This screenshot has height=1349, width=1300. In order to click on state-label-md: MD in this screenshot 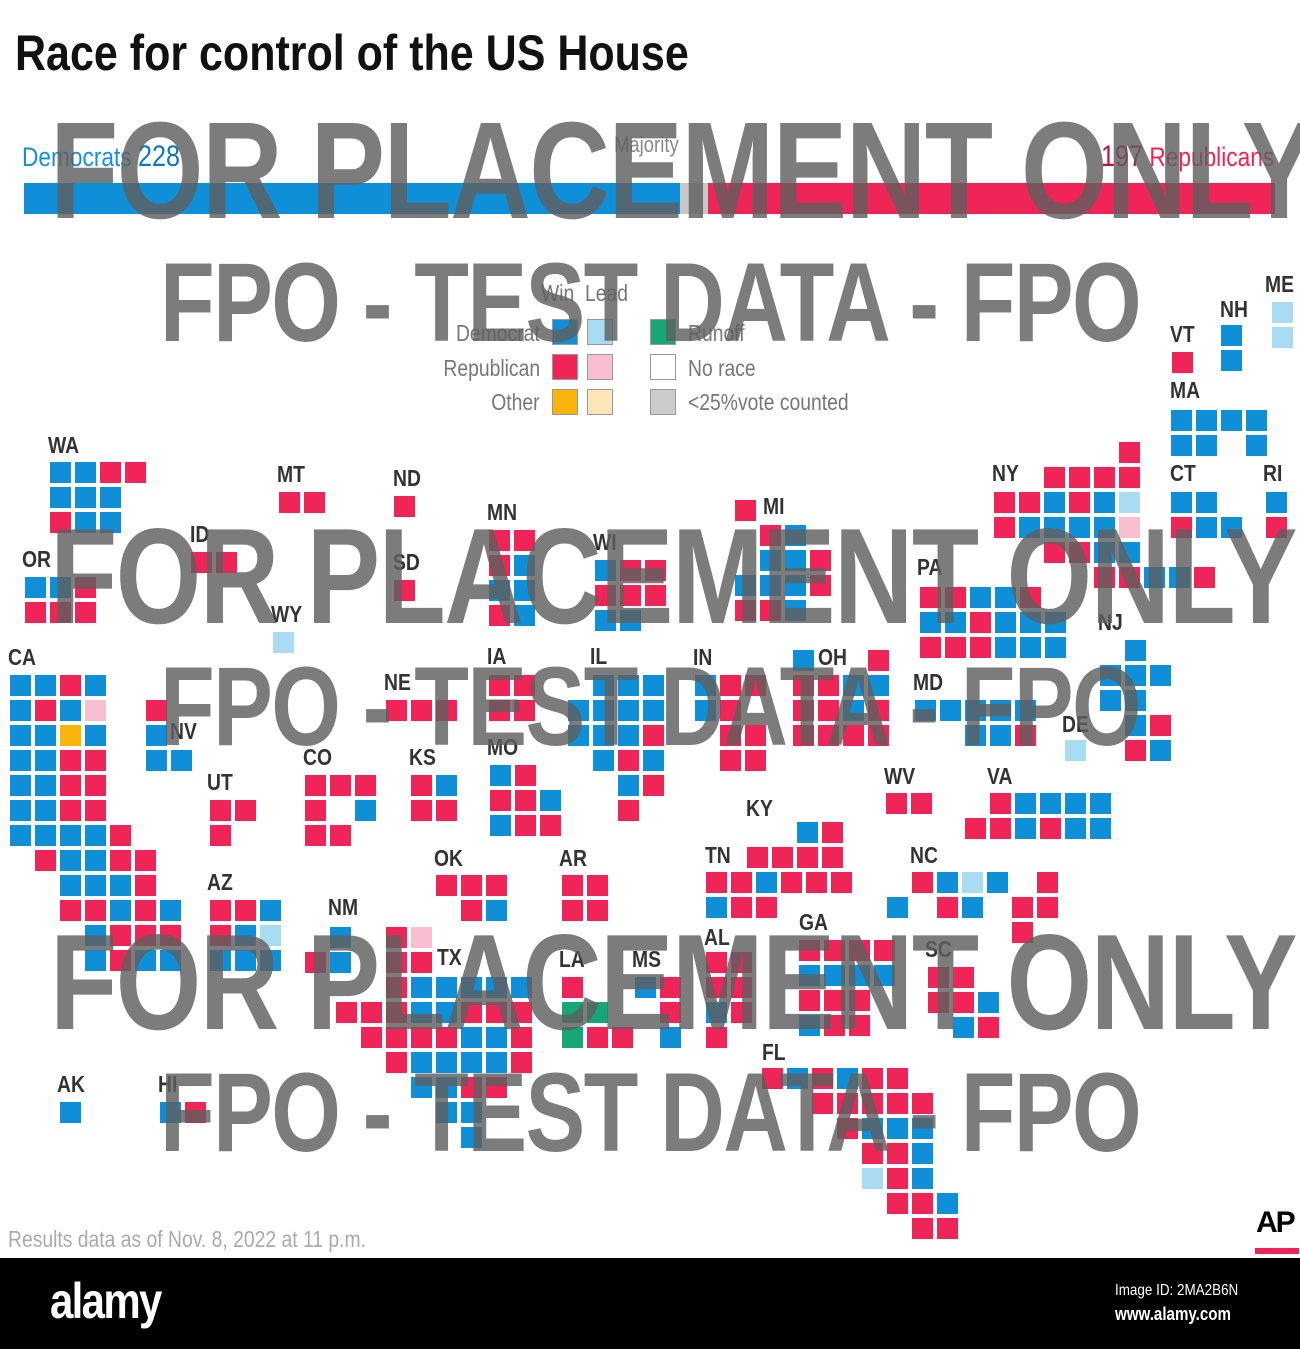, I will do `click(928, 682)`.